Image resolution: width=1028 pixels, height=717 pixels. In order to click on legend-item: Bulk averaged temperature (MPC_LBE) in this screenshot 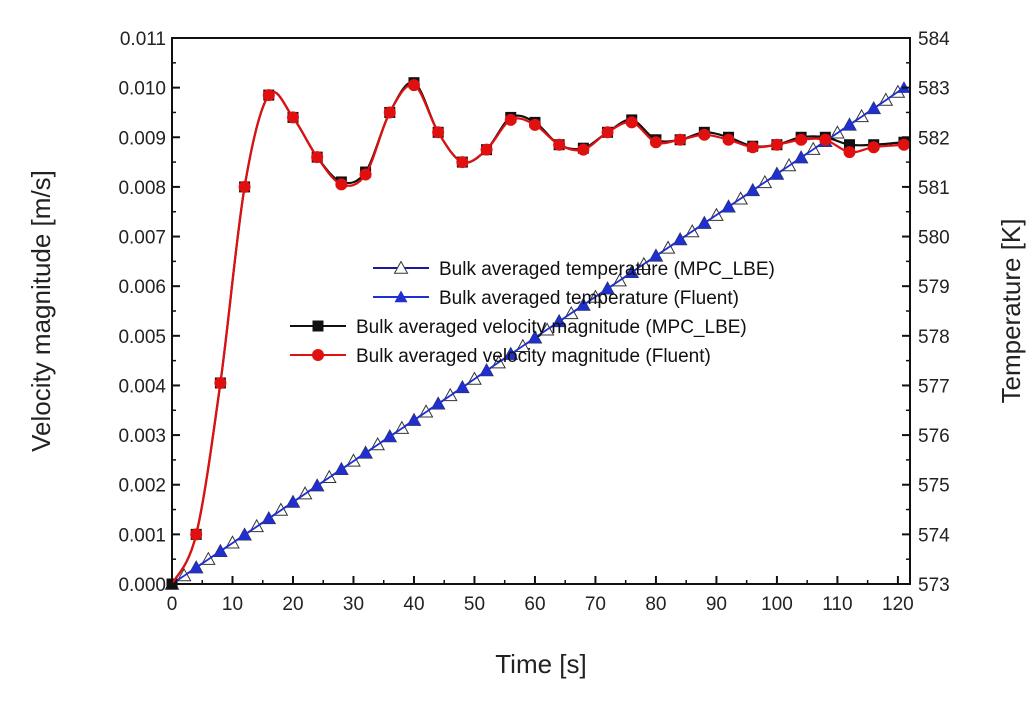, I will do `click(574, 269)`.